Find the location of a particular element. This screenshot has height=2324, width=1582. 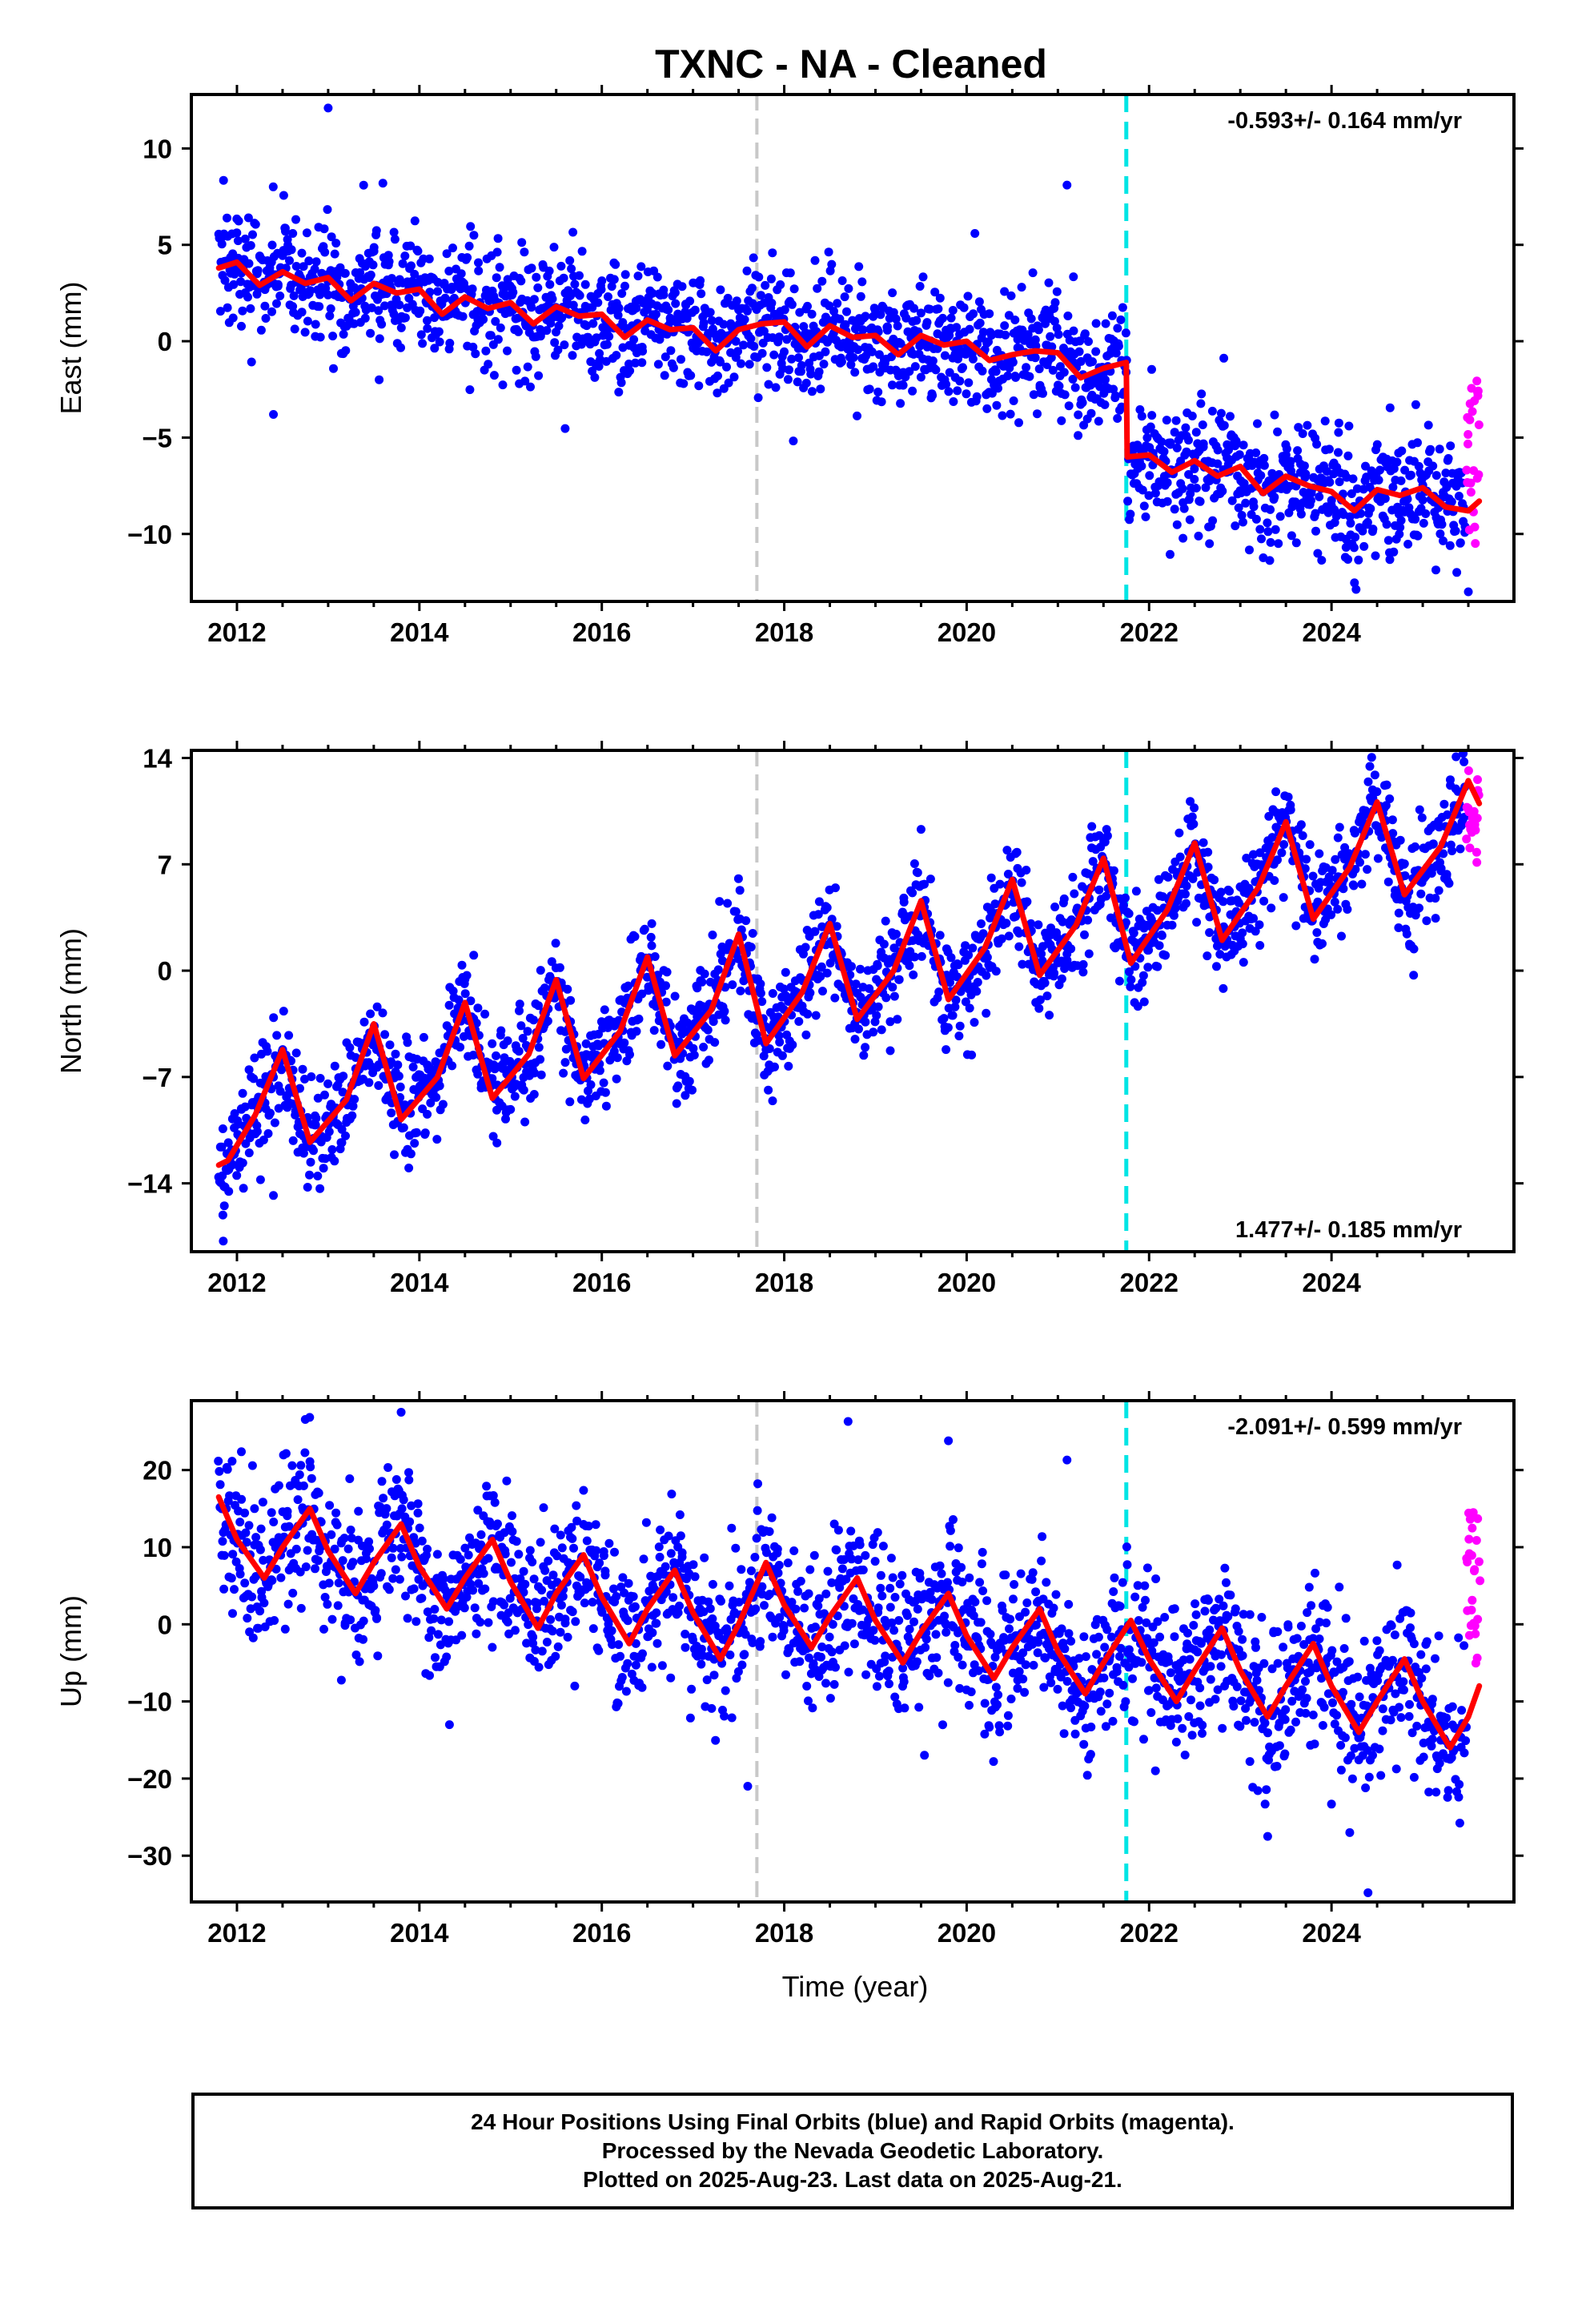

north-model-fit-line is located at coordinates (849, 973).